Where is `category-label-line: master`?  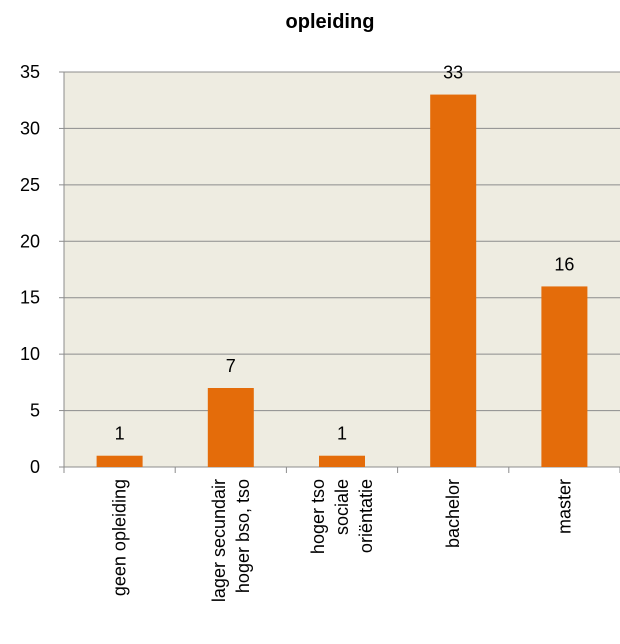 category-label-line: master is located at coordinates (564, 506).